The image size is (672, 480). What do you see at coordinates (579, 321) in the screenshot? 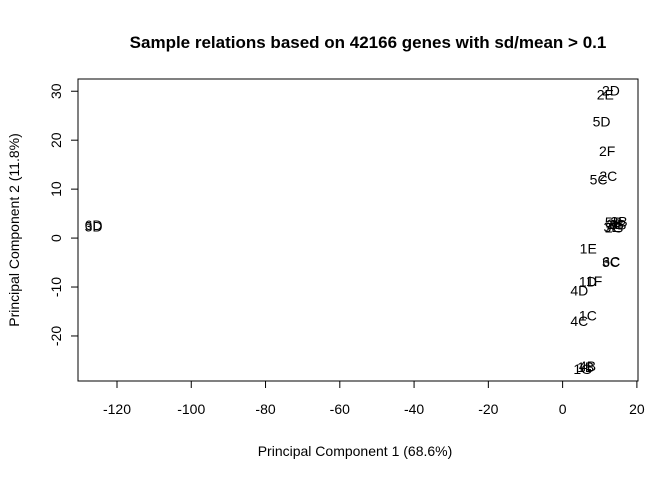
I see `sample-point-label: 4C` at bounding box center [579, 321].